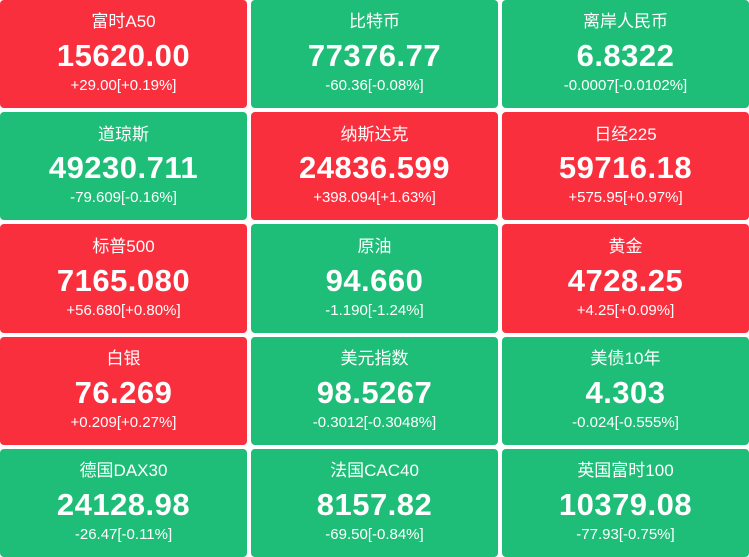 Image resolution: width=749 pixels, height=557 pixels. I want to click on quote-instrument-name: 标普500, so click(123, 246).